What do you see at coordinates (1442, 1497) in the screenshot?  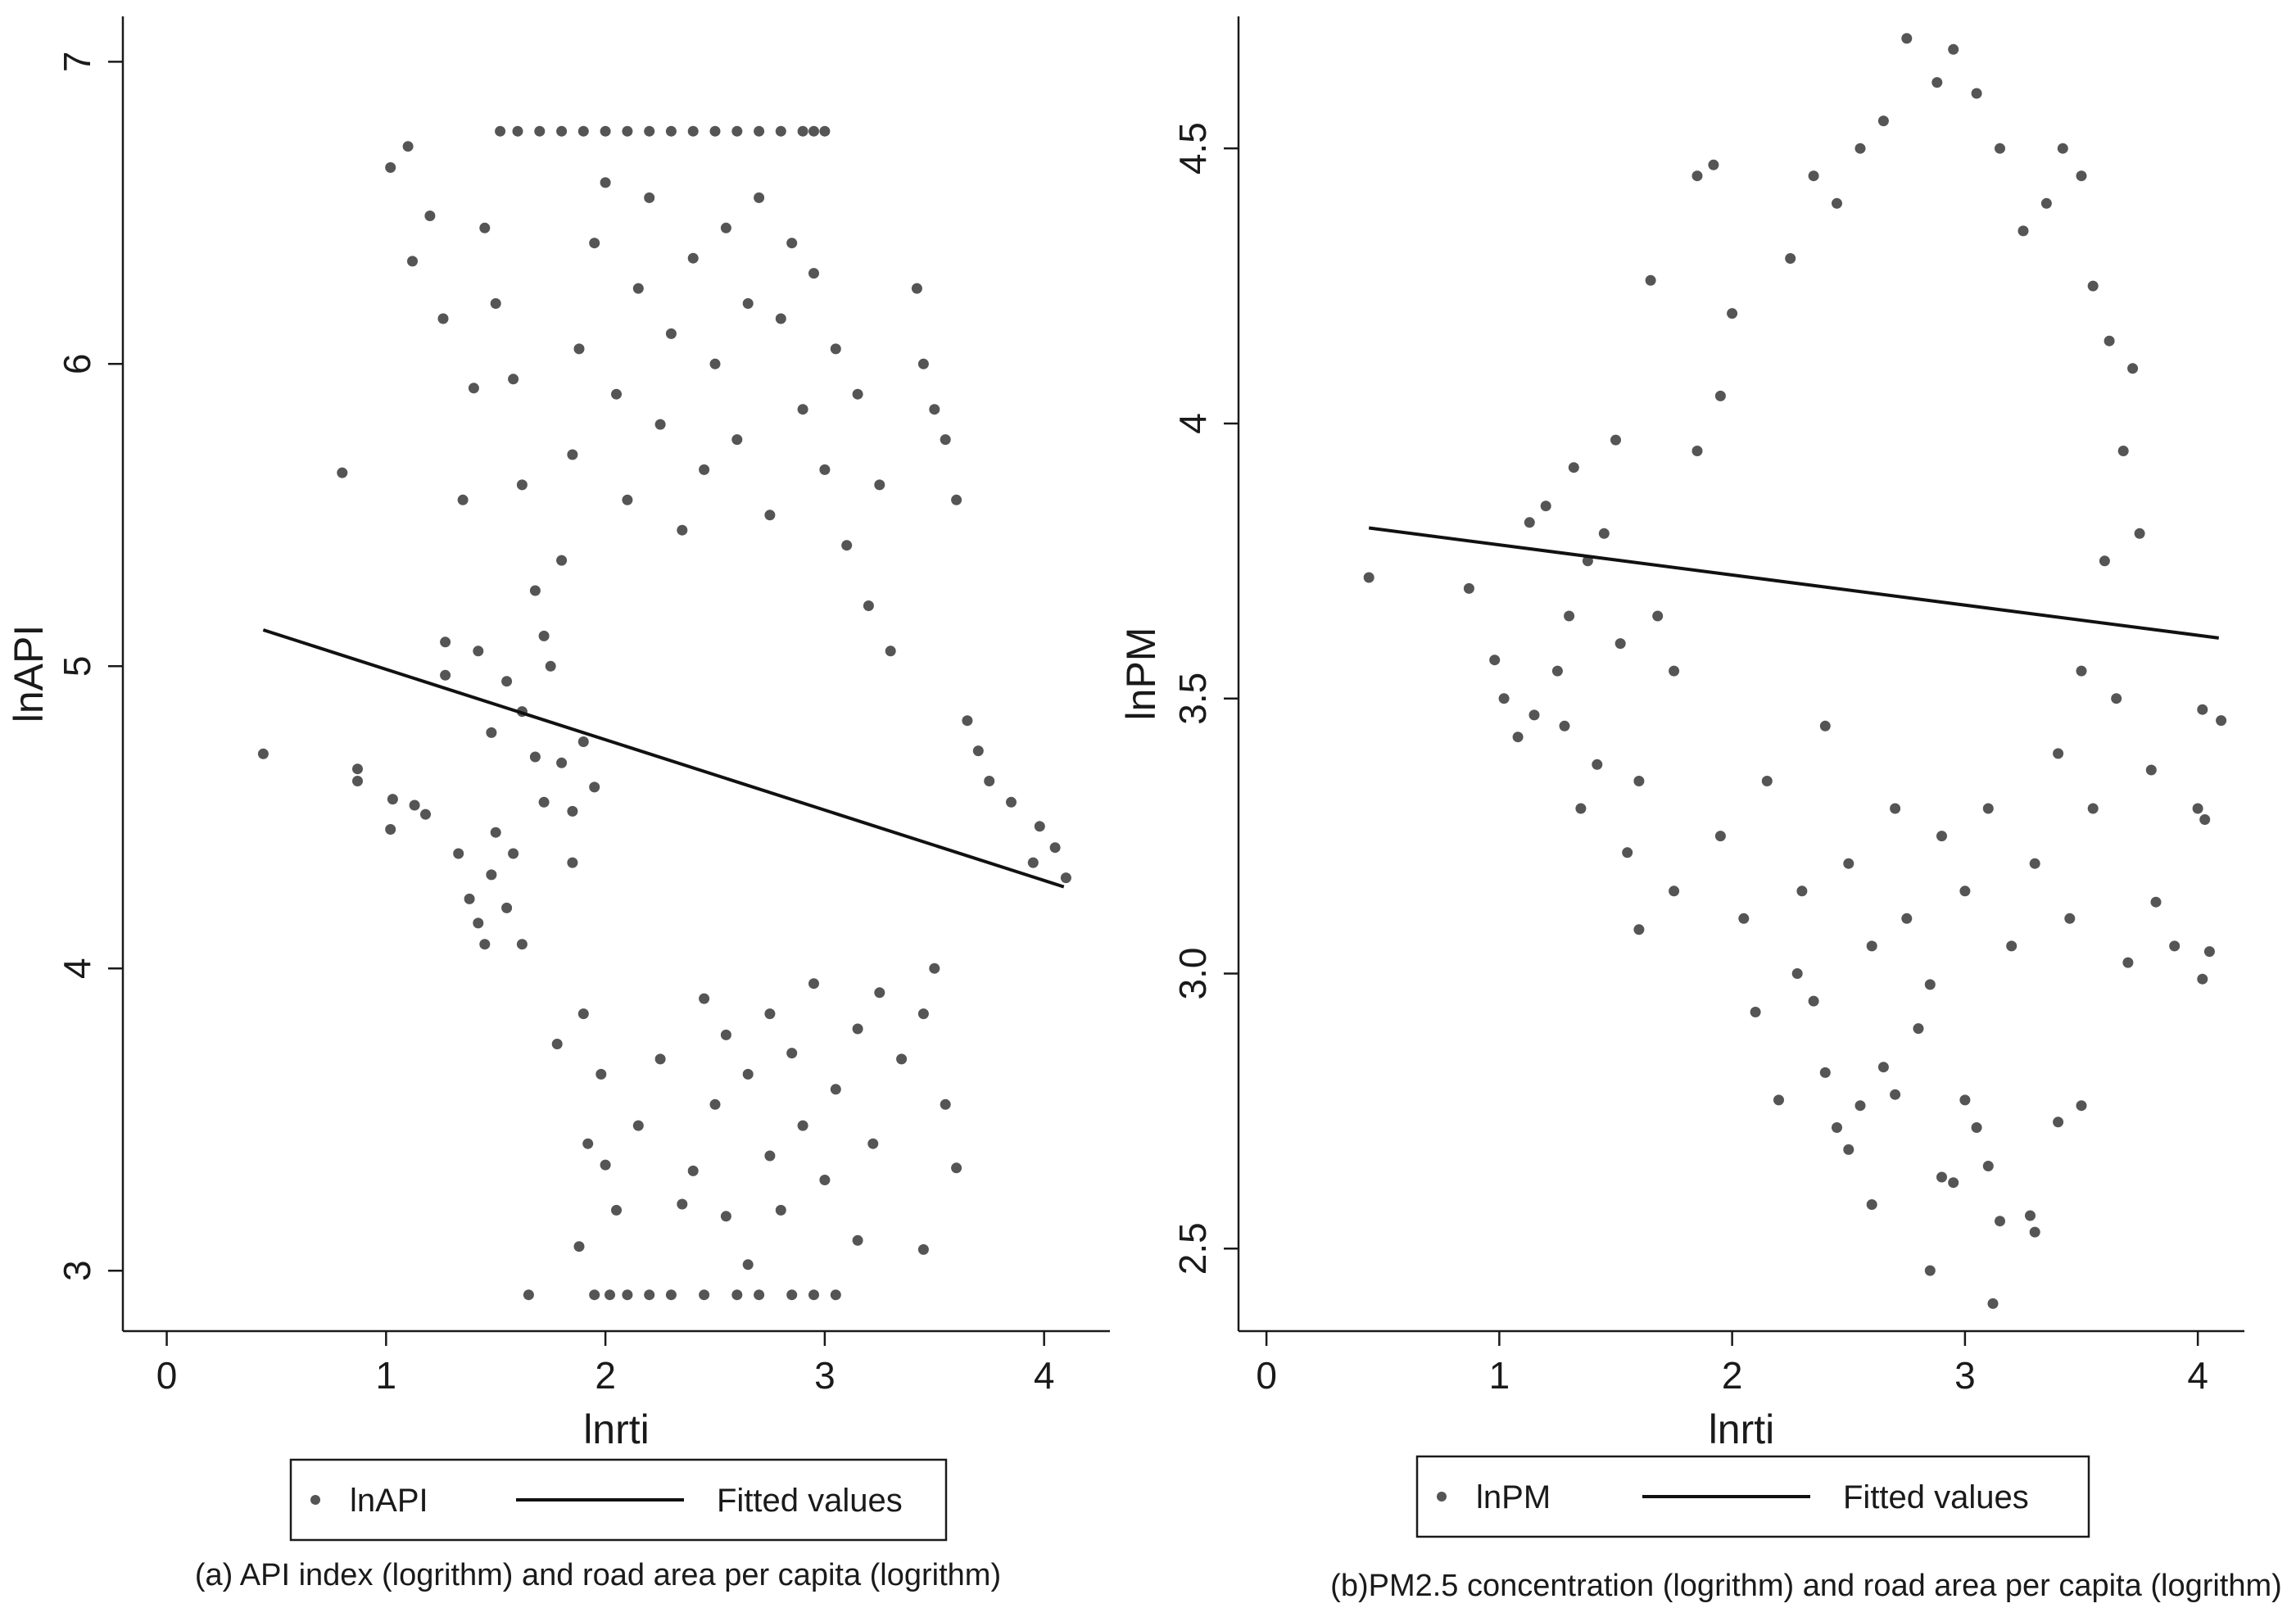 I see `panel-b-legend-marker-icon` at bounding box center [1442, 1497].